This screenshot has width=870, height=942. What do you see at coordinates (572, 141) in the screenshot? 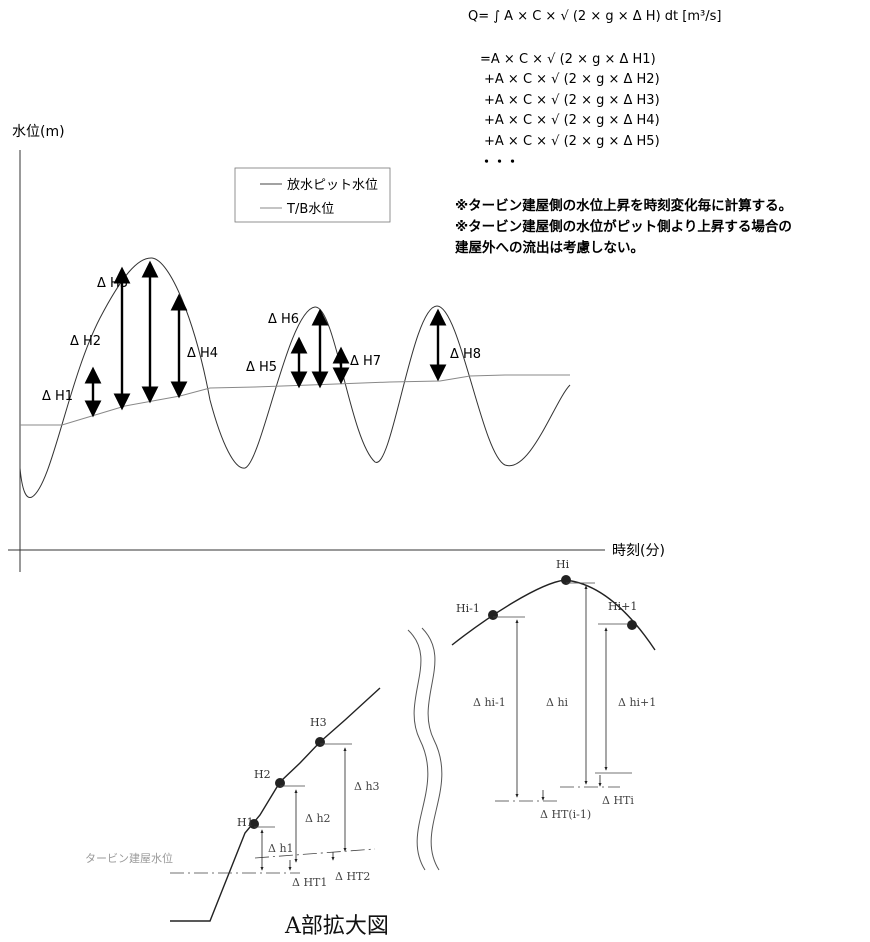
I see `formula-line-5: +A × C × √ (2 × g × Δ H5)` at bounding box center [572, 141].